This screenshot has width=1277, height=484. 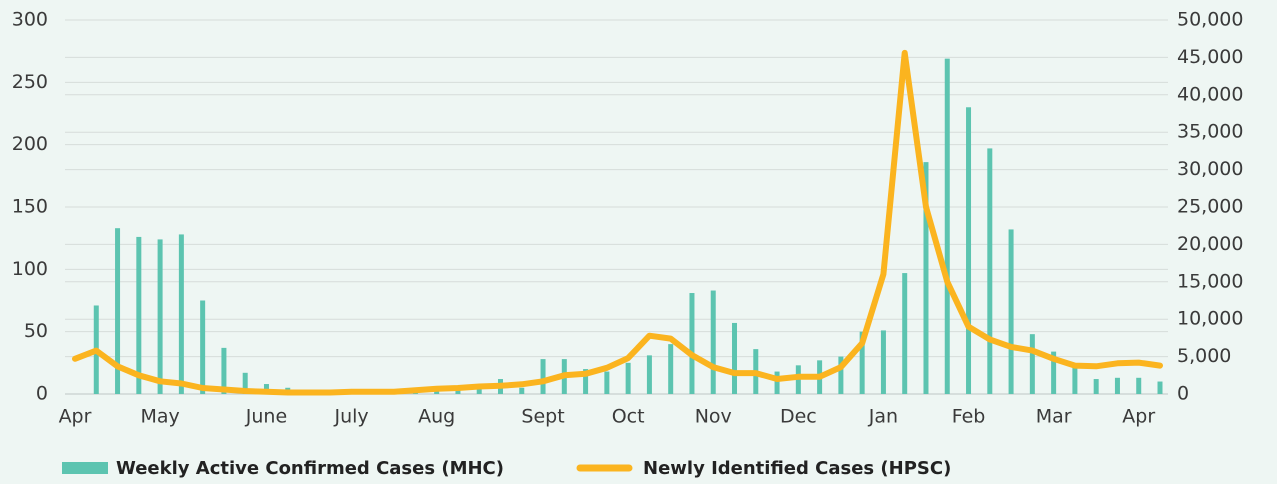 What do you see at coordinates (1210, 169) in the screenshot?
I see `y2-tick-label: 30,000` at bounding box center [1210, 169].